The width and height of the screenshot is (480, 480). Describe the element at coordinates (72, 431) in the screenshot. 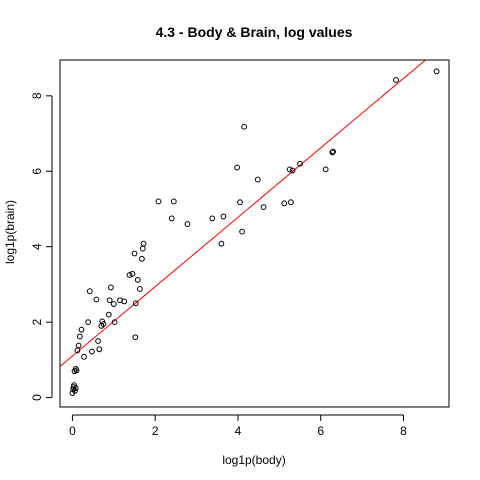

I see `x-tick-label: 0` at that location.